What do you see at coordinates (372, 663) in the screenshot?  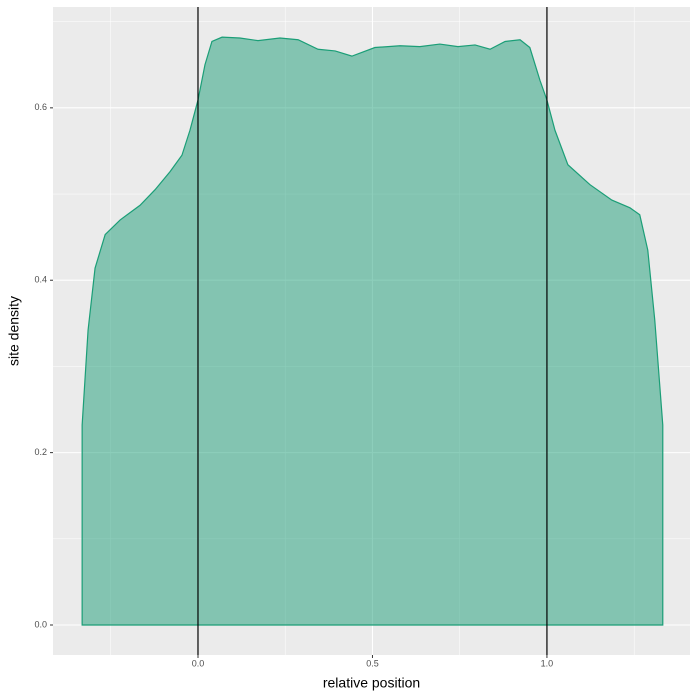 I see `x-tick-label: 0.5` at bounding box center [372, 663].